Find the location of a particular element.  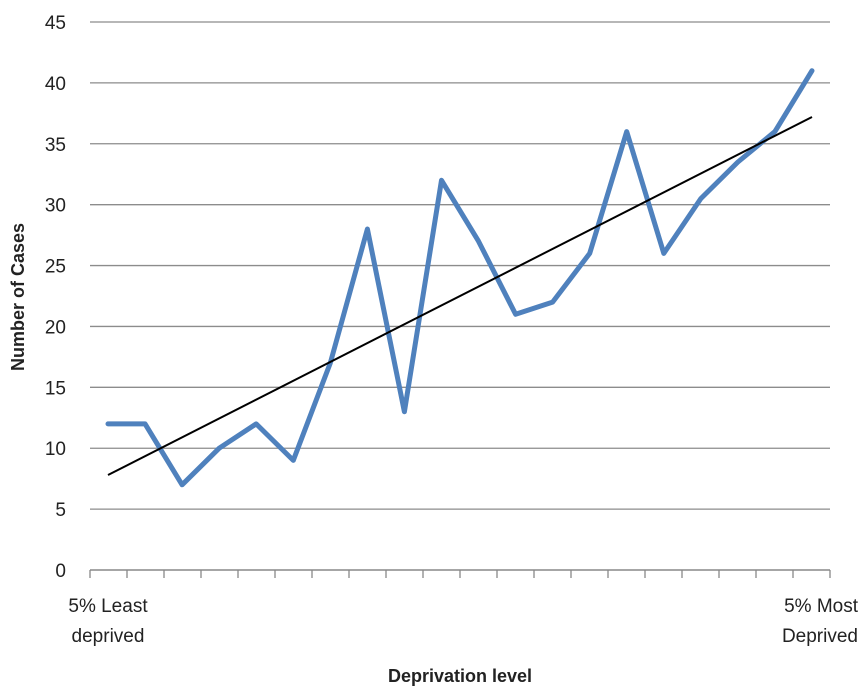

y-tick-label-10: 10 is located at coordinates (55, 449).